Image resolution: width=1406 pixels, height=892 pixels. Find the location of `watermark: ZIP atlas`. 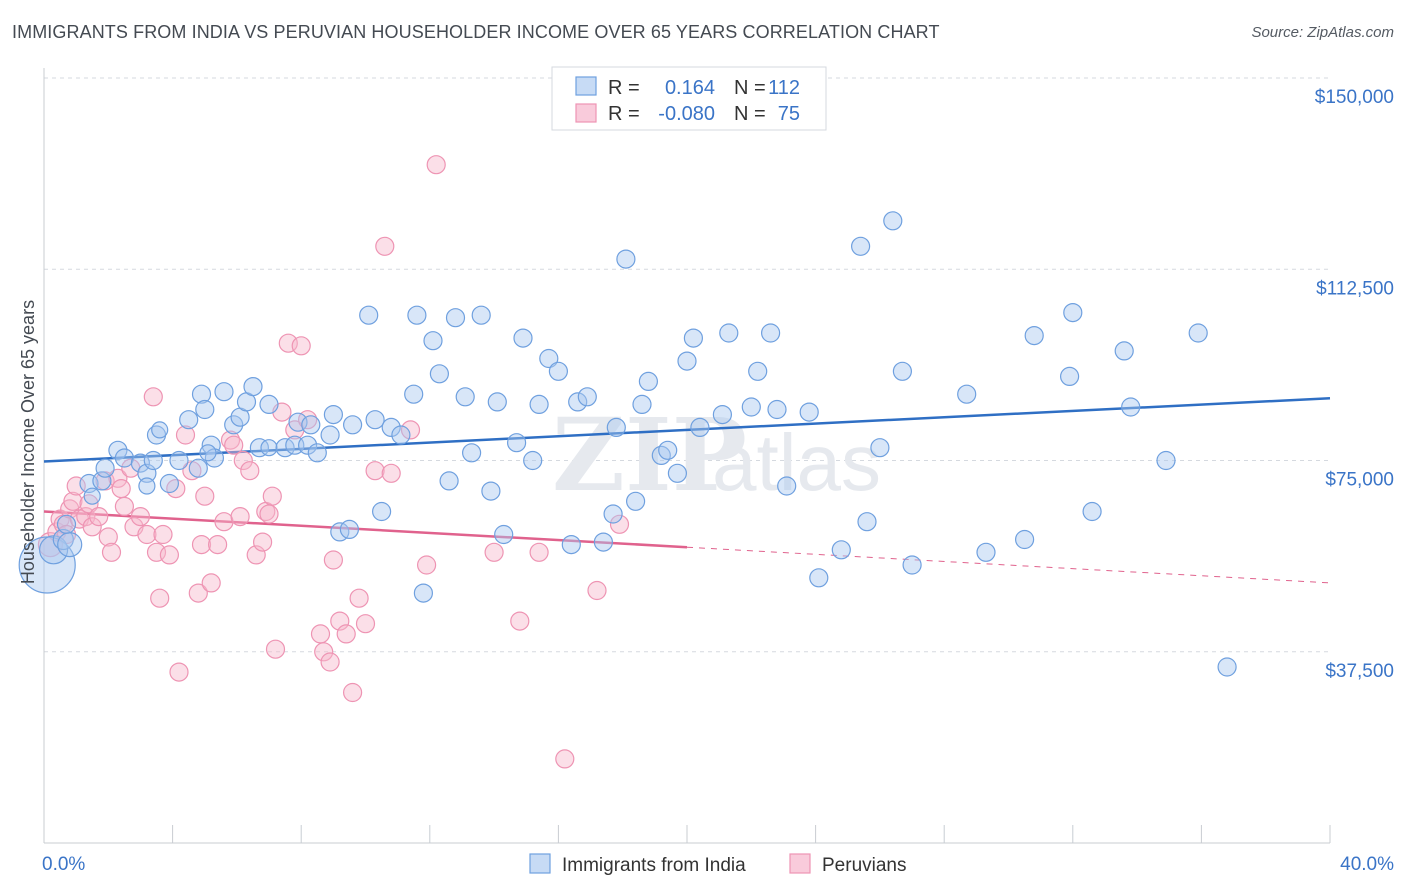

watermark: ZIP atlas is located at coordinates (716, 455).